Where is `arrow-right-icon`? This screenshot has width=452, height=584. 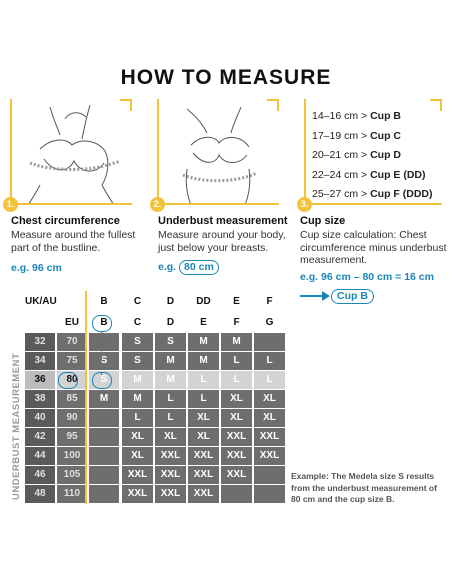
arrow-right-icon is located at coordinates (315, 296).